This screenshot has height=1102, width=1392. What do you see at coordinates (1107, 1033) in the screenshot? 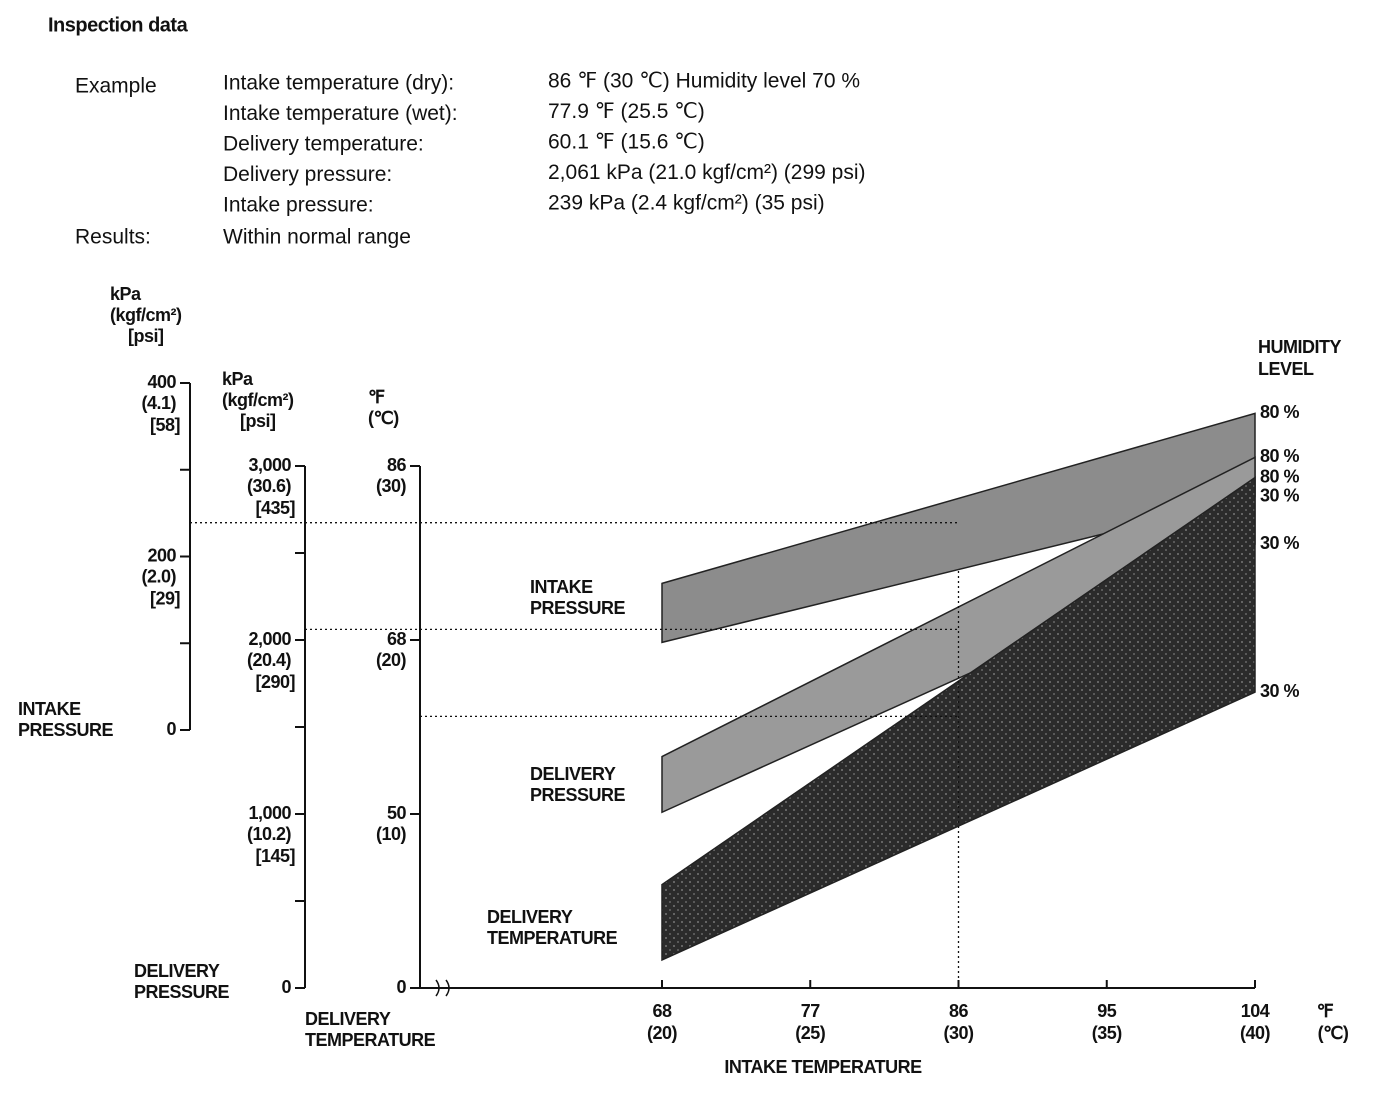
I see `x-tick-label: (35)` at bounding box center [1107, 1033].